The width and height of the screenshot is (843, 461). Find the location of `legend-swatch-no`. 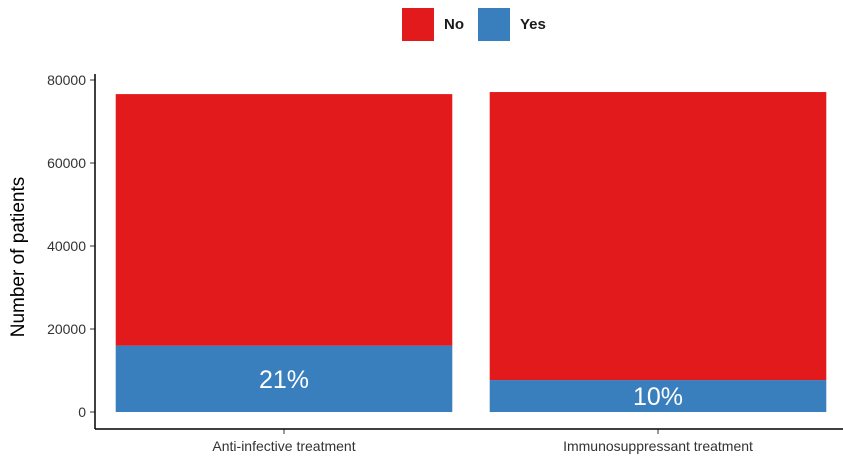

legend-swatch-no is located at coordinates (418, 24).